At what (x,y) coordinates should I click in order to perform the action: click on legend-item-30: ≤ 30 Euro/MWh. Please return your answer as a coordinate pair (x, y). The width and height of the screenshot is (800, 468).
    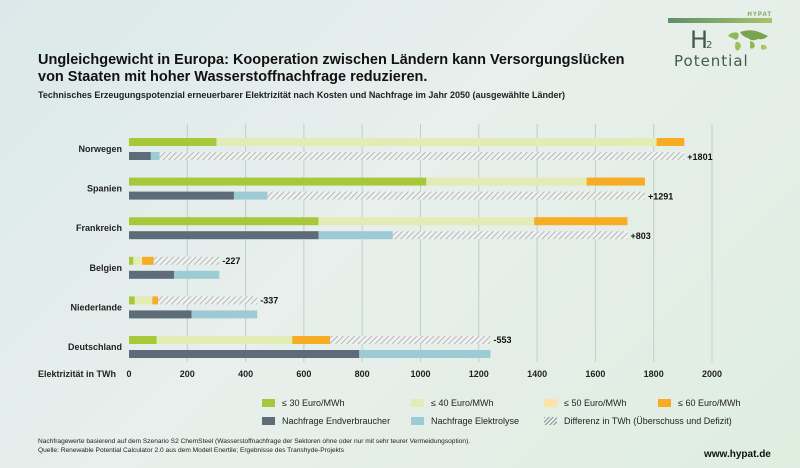
    Looking at the image, I should click on (303, 403).